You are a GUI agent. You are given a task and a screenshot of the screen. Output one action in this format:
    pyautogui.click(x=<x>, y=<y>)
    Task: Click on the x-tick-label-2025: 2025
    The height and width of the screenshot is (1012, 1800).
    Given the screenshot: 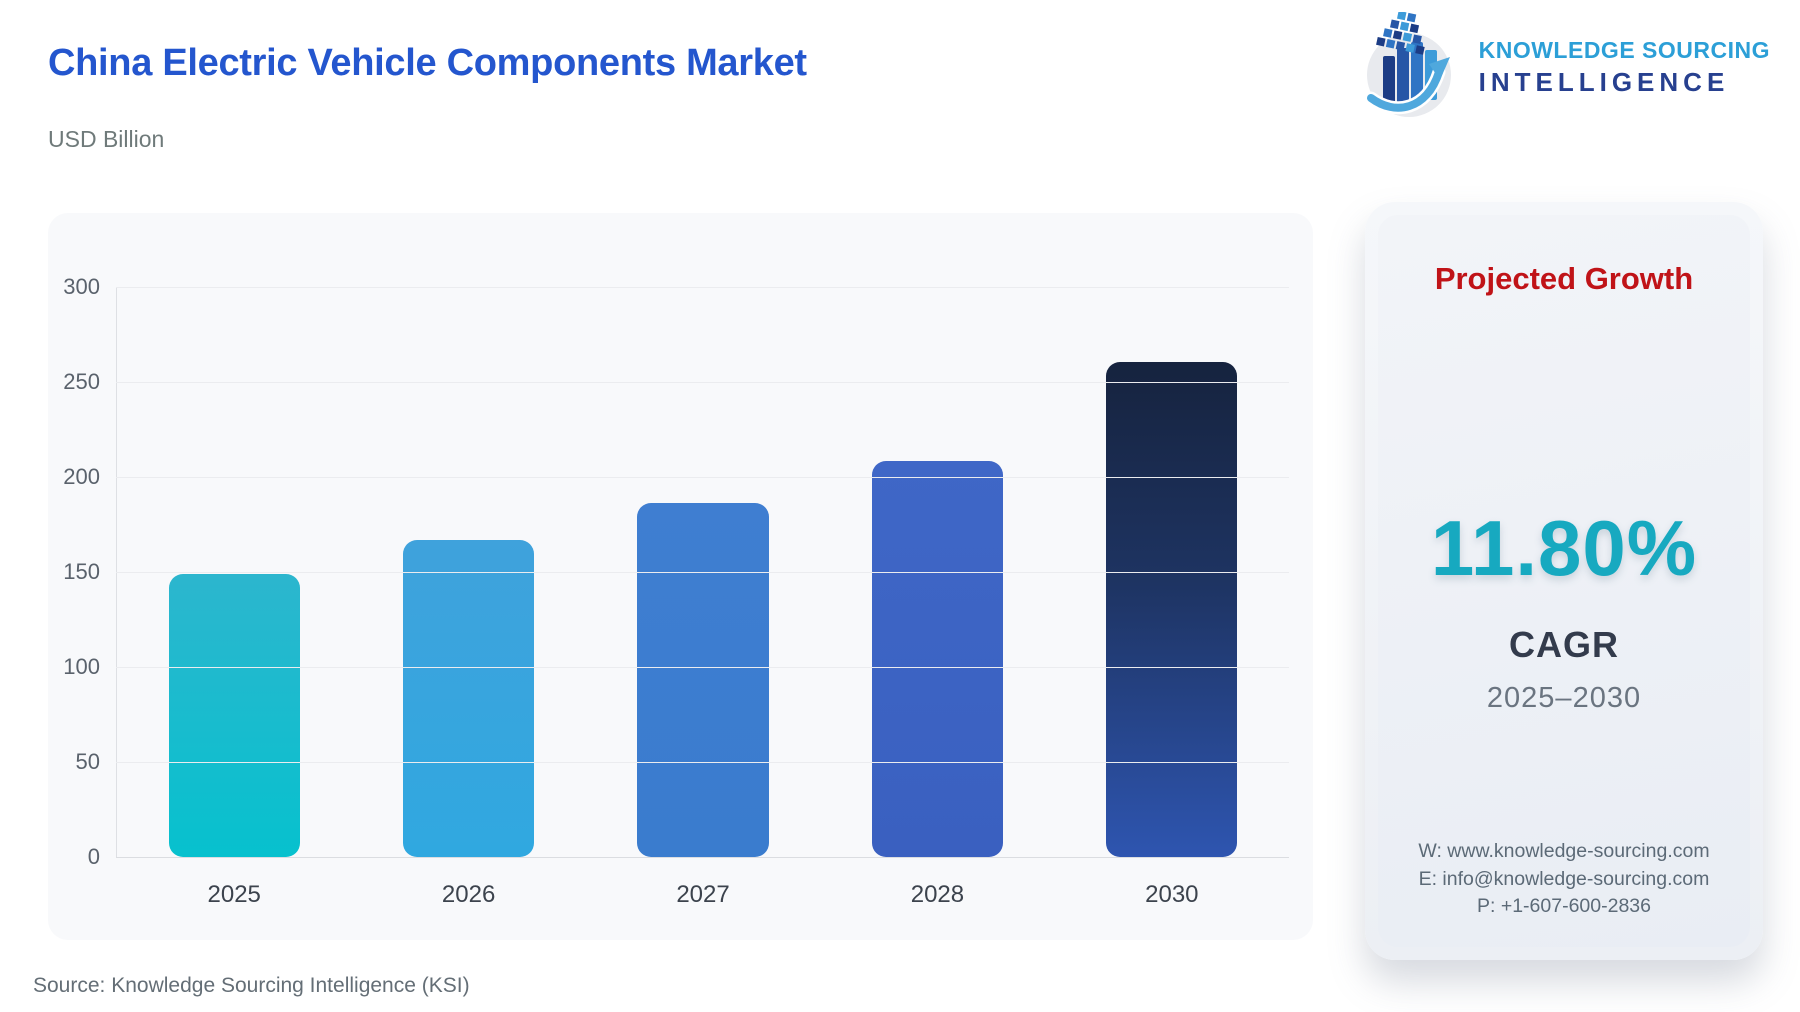 What is the action you would take?
    pyautogui.click(x=234, y=894)
    